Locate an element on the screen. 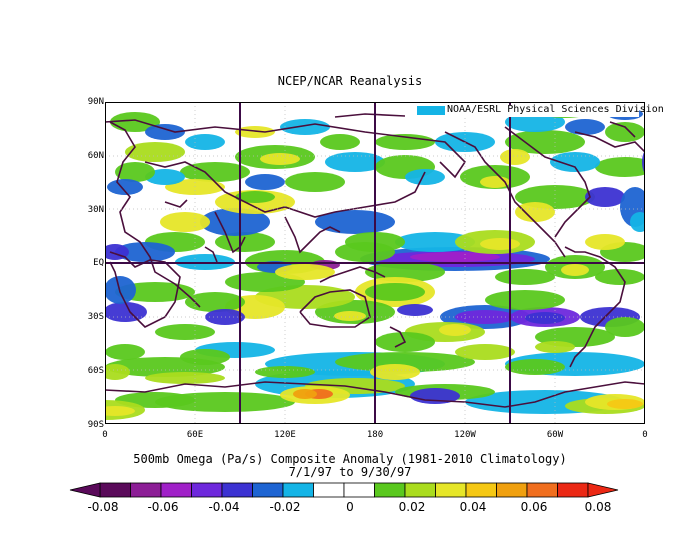 The image size is (700, 542). caption-dates: 7/1/97 to 9/30/97 is located at coordinates (350, 472).